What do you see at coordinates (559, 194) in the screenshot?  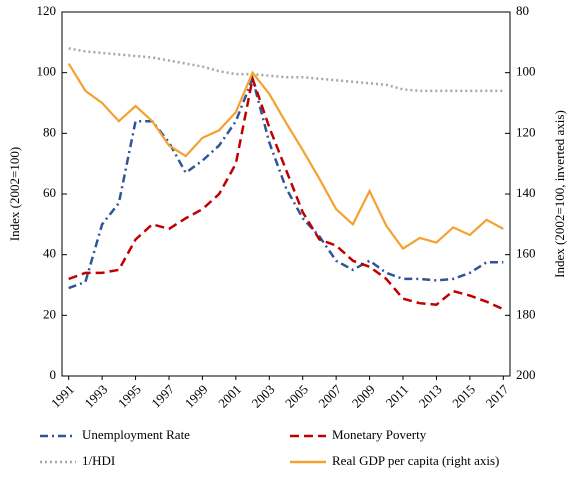 I see `y2-axis-label: Index (2002=100, inverted axis)` at bounding box center [559, 194].